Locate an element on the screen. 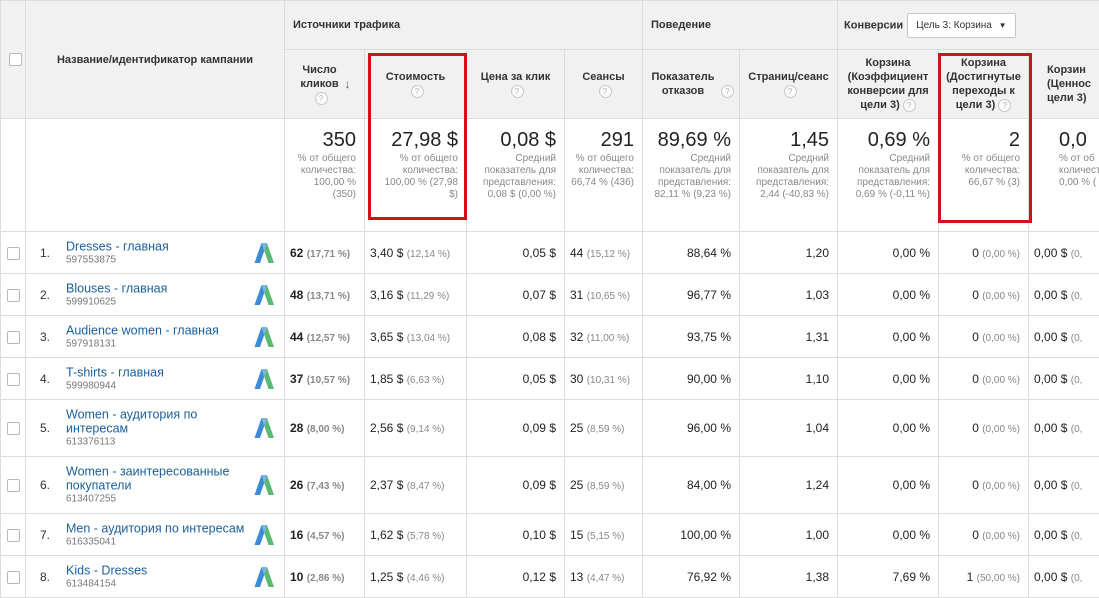 This screenshot has width=1099, height=598. campaign-id: 616335041 is located at coordinates (163, 542).